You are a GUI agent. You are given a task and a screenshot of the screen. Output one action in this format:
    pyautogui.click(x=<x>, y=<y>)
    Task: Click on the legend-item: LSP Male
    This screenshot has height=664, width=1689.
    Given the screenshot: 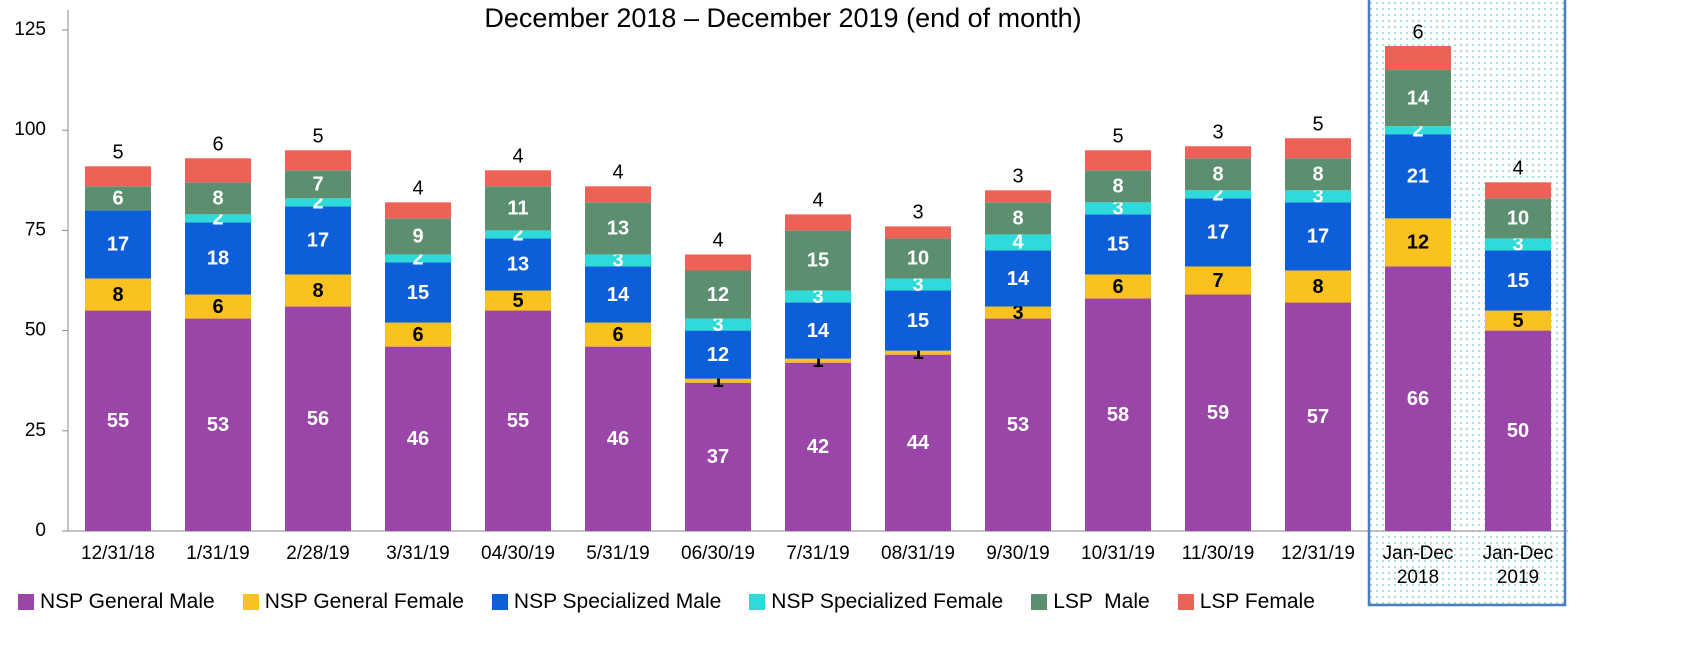 What is the action you would take?
    pyautogui.click(x=1090, y=602)
    